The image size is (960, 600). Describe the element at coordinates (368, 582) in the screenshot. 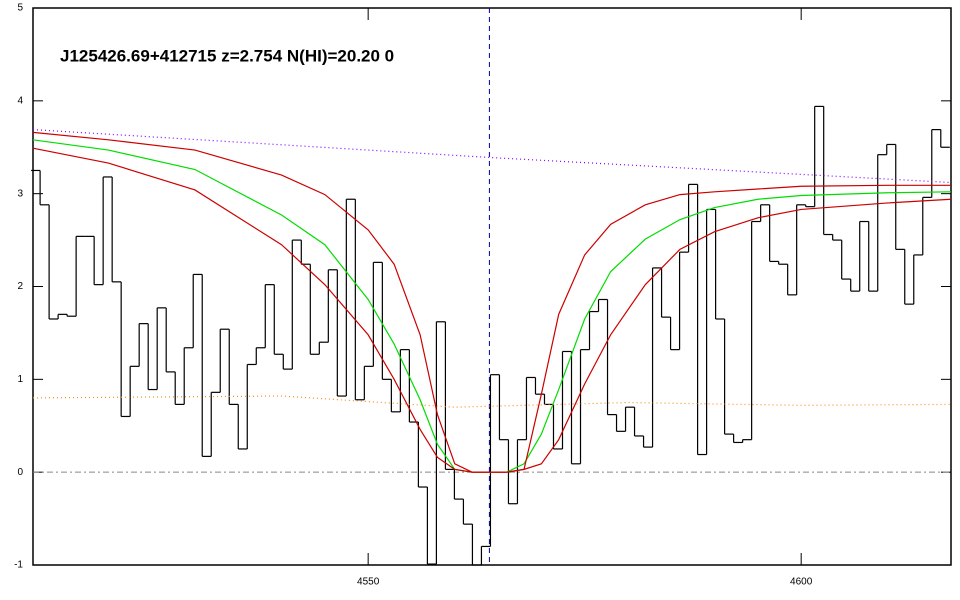

I see `x-tick-label: 4550` at that location.